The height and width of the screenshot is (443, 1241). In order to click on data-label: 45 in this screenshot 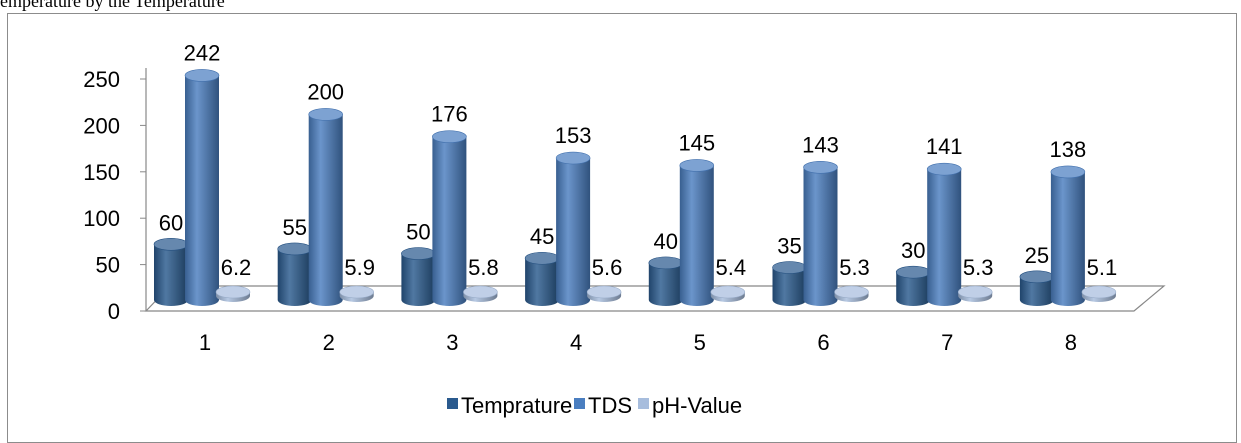, I will do `click(542, 236)`.